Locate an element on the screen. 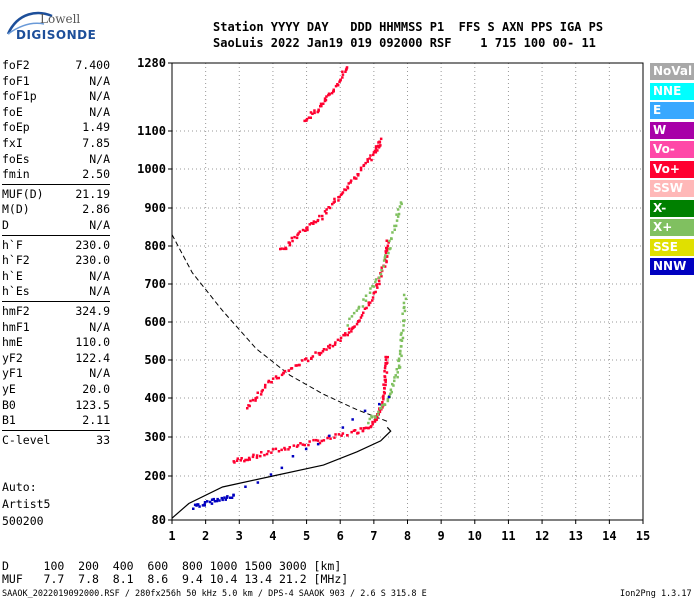 The width and height of the screenshot is (700, 600). x-tick-label: 14 is located at coordinates (609, 536).